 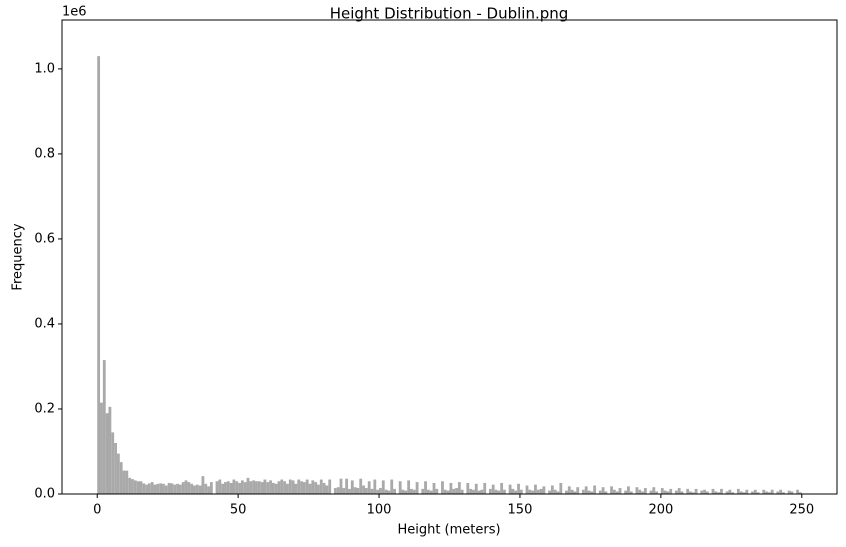 I want to click on y-tick-label: 0.8, so click(x=44, y=153).